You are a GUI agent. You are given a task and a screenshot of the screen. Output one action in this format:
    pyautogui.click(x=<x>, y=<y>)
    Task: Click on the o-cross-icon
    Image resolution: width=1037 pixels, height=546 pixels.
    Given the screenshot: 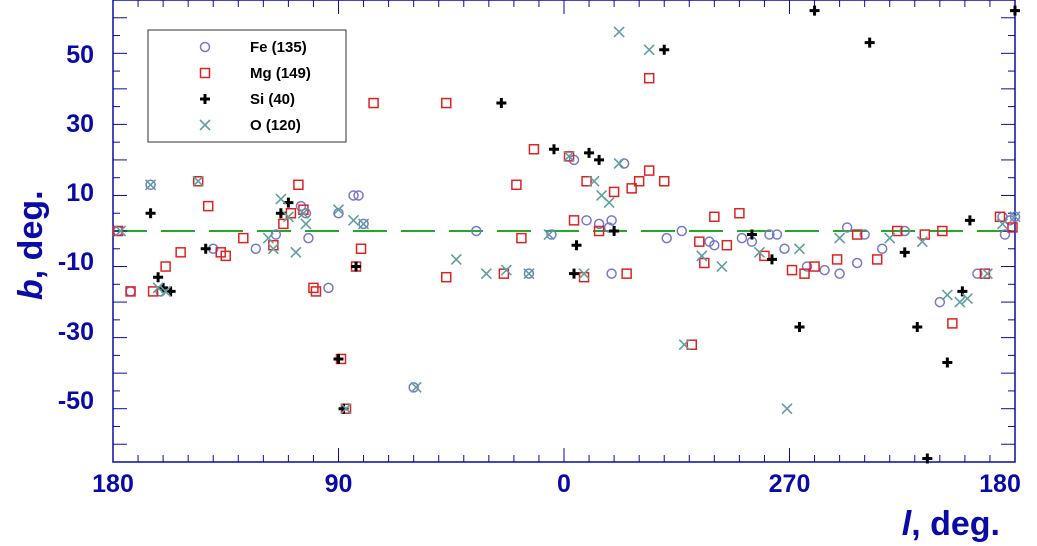 What is the action you would take?
    pyautogui.click(x=205, y=125)
    